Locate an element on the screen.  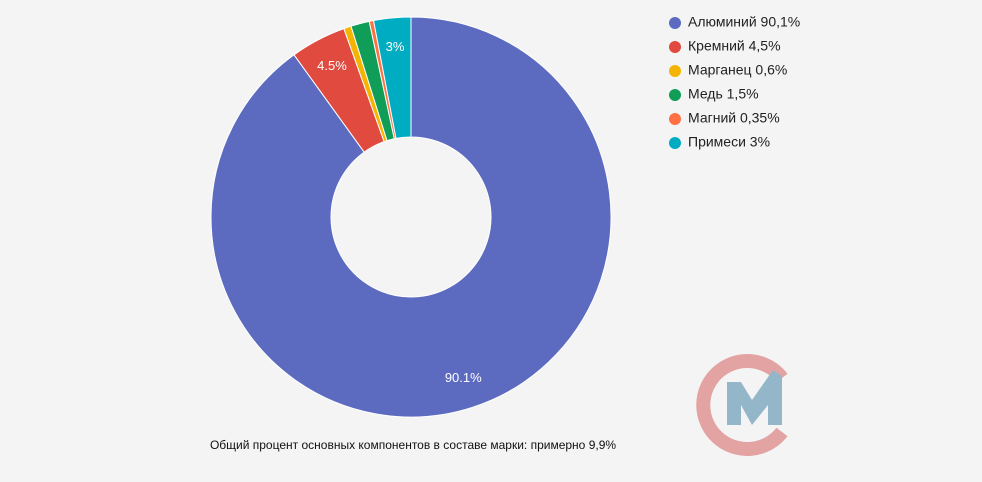
legend-label: Алюминий 90,1% is located at coordinates (744, 22).